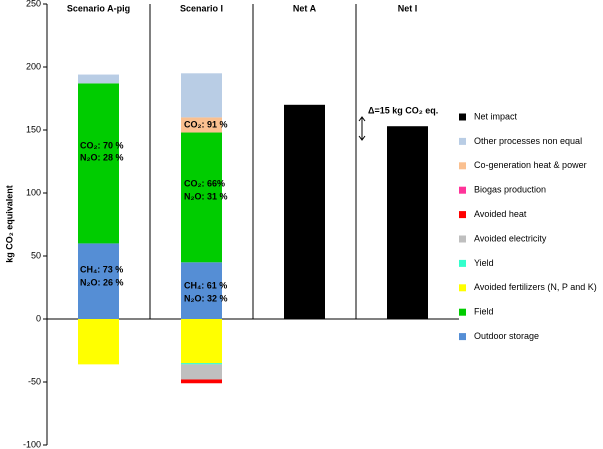 The width and height of the screenshot is (603, 449). What do you see at coordinates (484, 312) in the screenshot?
I see `legend-label: Field` at bounding box center [484, 312].